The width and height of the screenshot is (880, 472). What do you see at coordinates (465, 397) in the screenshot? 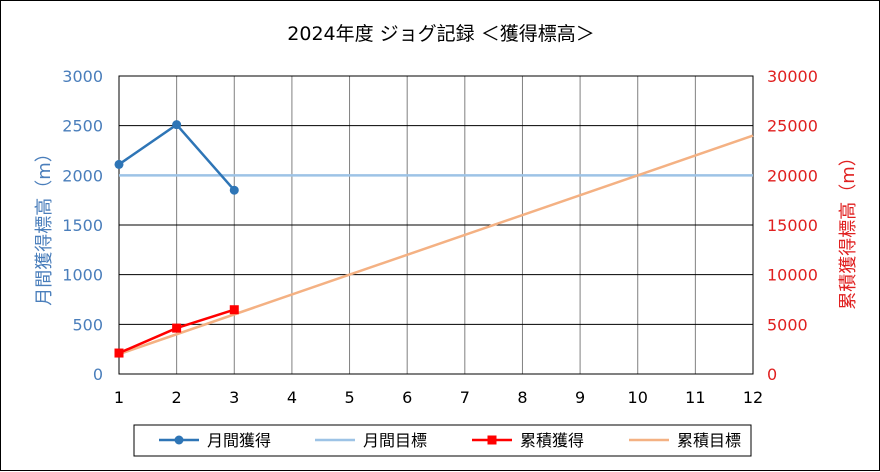
I see `x-tick-label: 7` at bounding box center [465, 397].